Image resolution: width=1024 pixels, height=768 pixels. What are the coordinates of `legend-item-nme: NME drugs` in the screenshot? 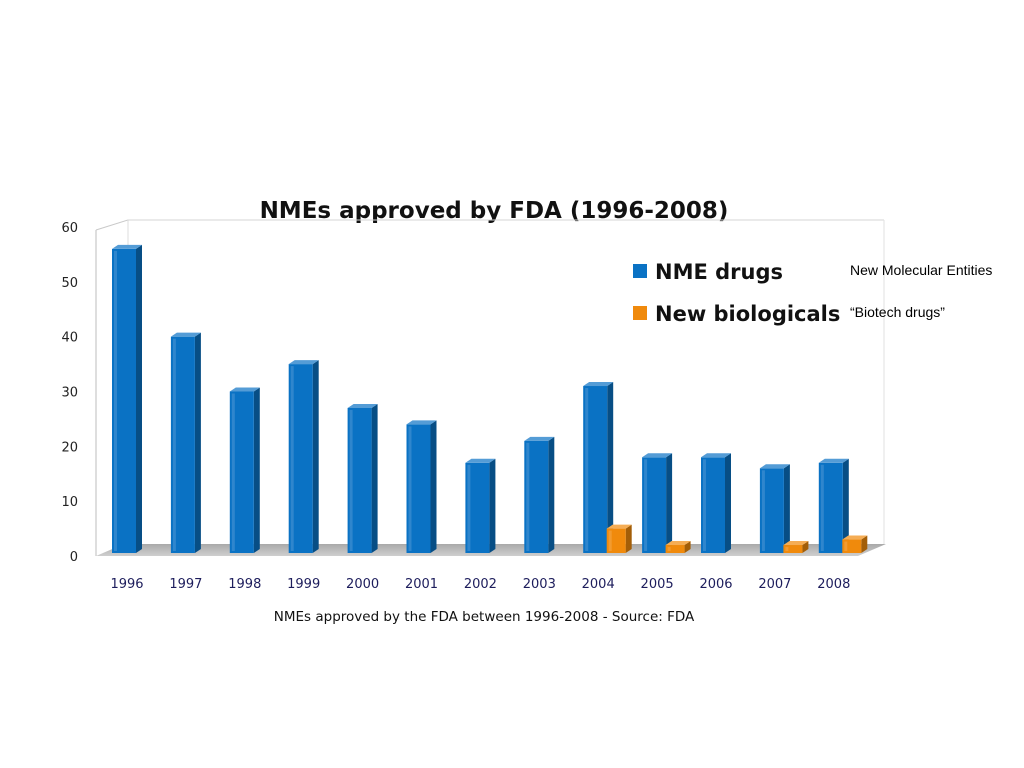 It's located at (708, 272).